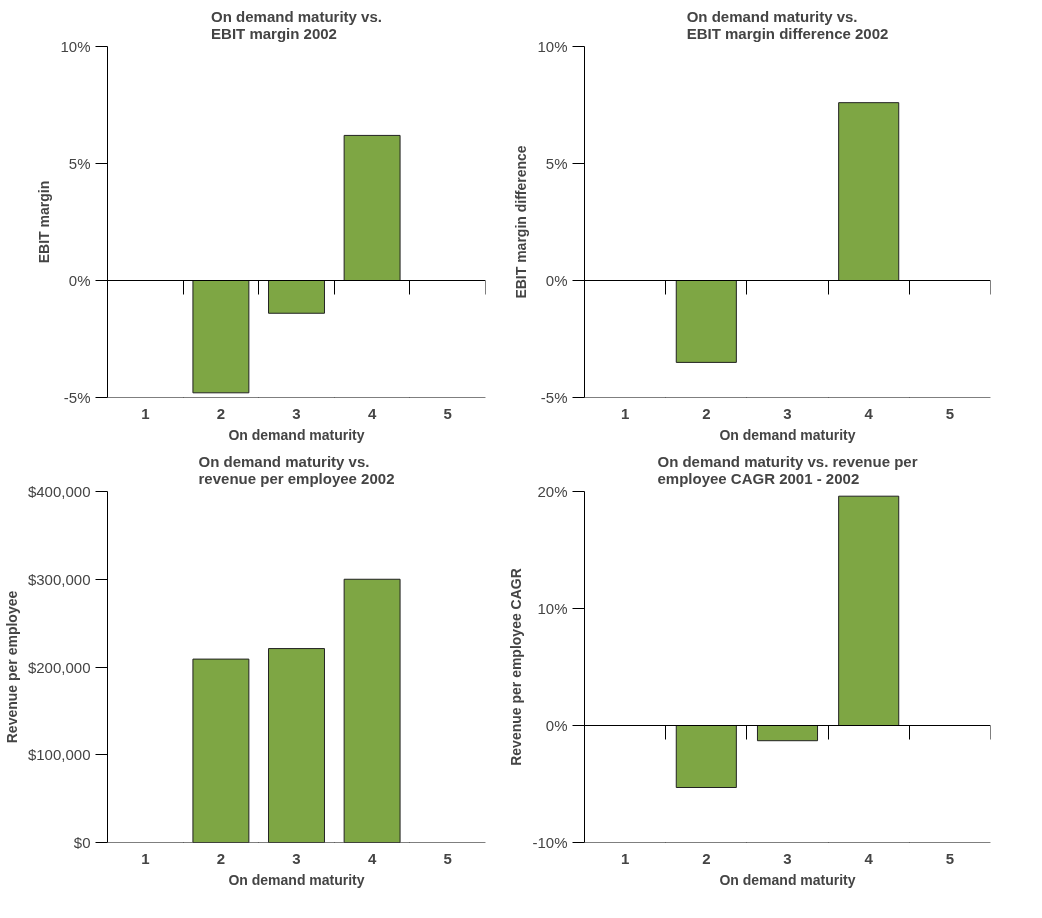 The image size is (1042, 918). Describe the element at coordinates (44, 222) in the screenshot. I see `y-axis-title: EBIT margin` at that location.